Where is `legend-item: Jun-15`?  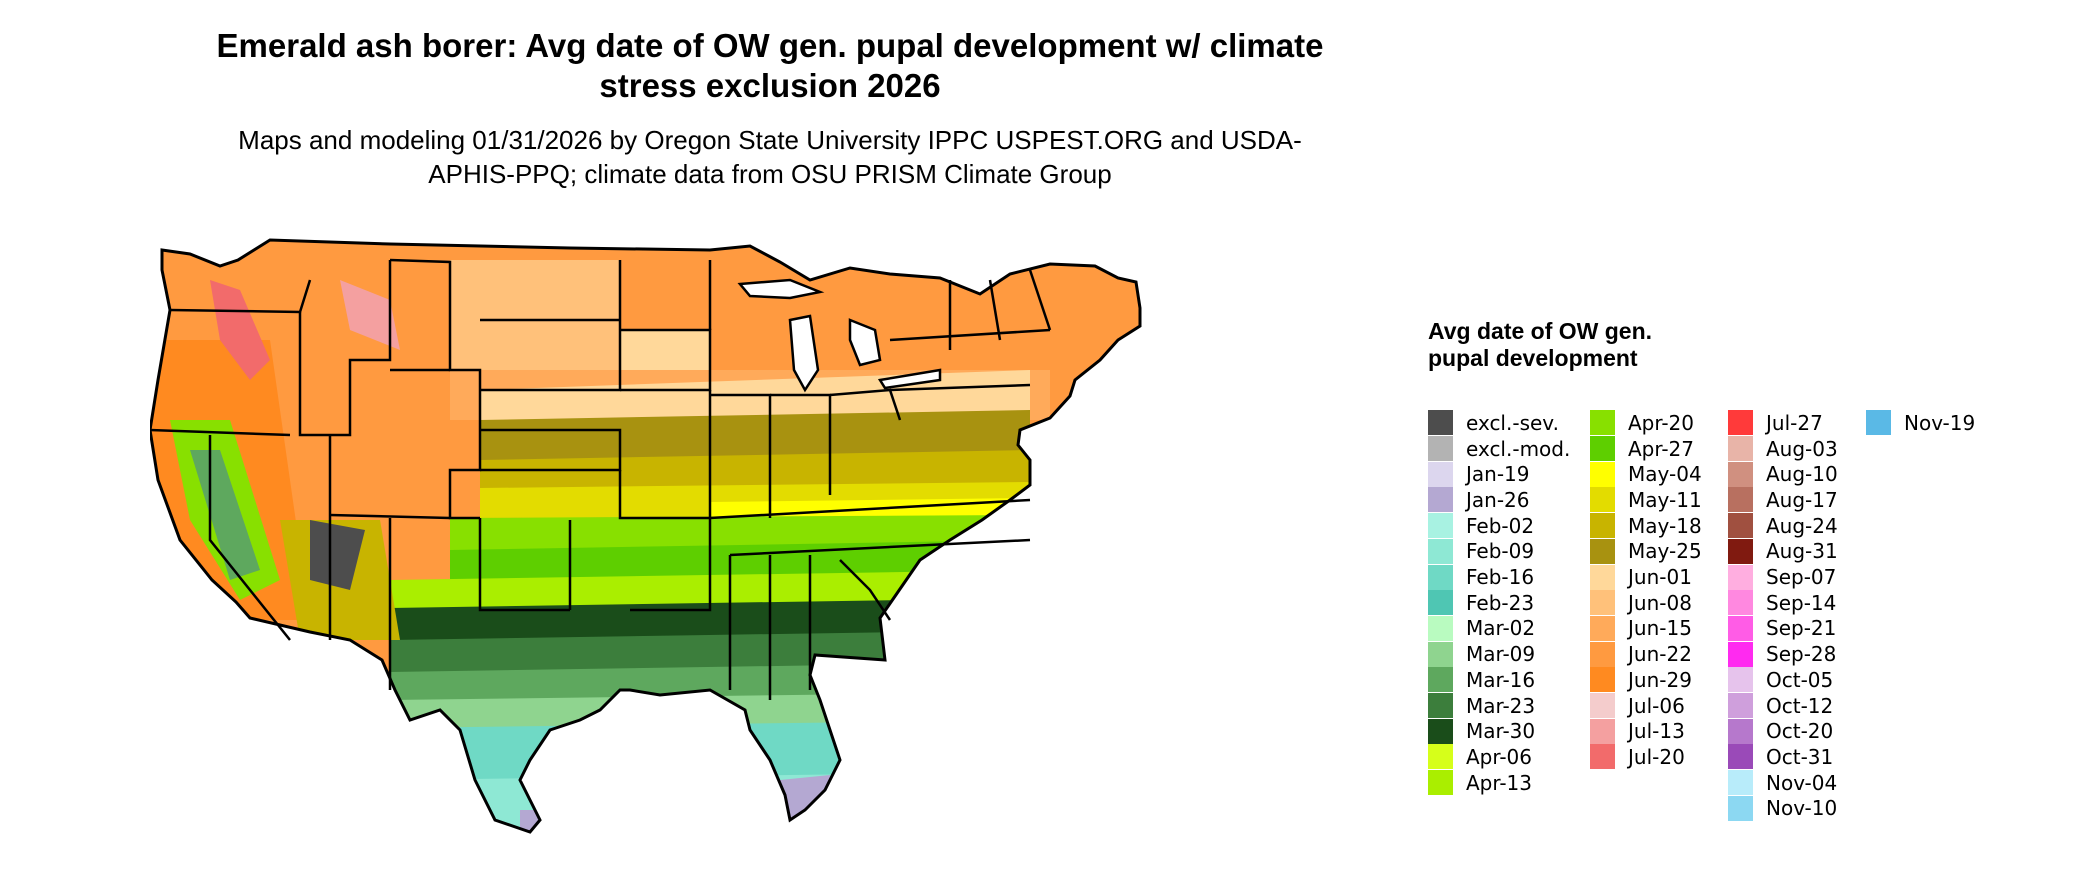 legend-item: Jun-15 is located at coordinates (1641, 628).